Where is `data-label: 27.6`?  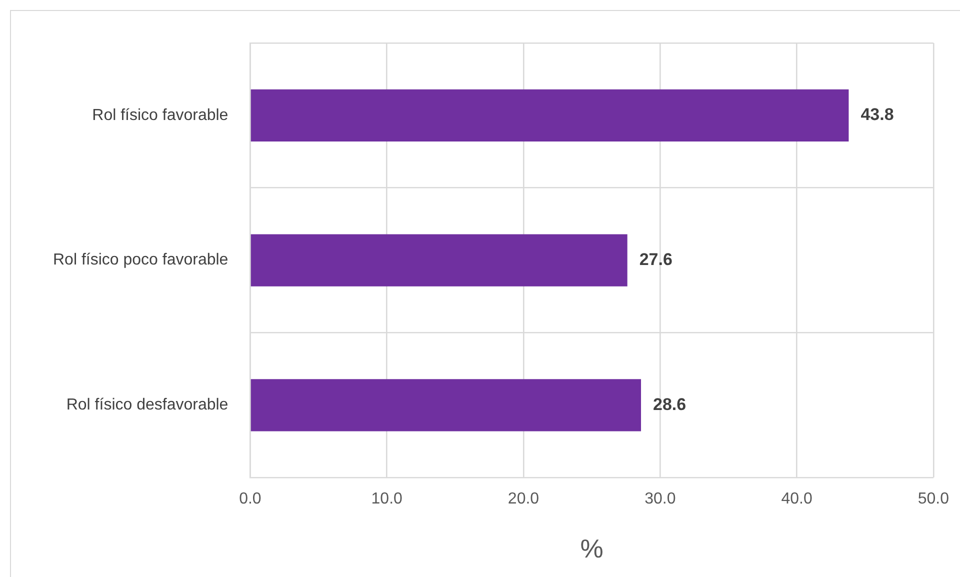 data-label: 27.6 is located at coordinates (655, 259).